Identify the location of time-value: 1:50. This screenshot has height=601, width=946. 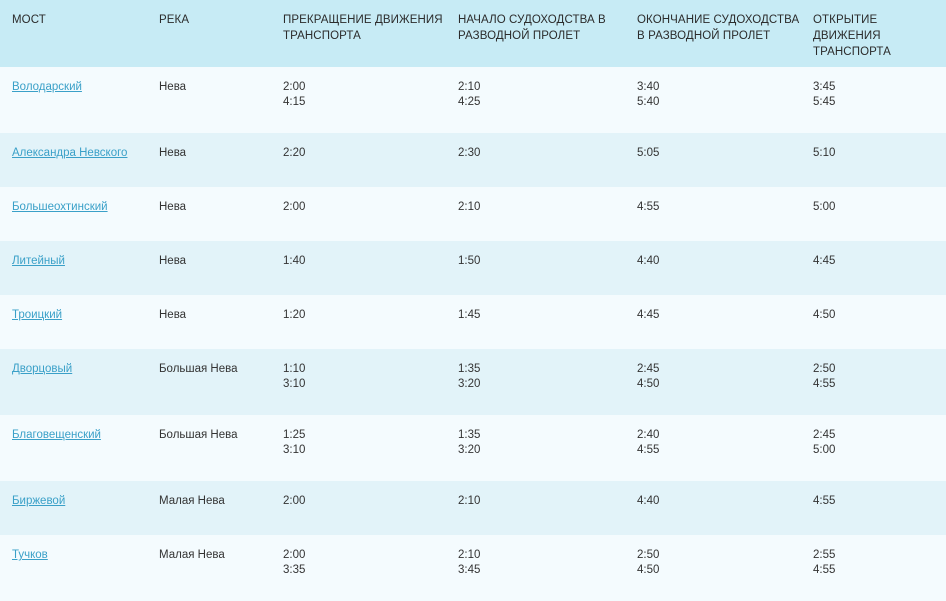
(469, 261).